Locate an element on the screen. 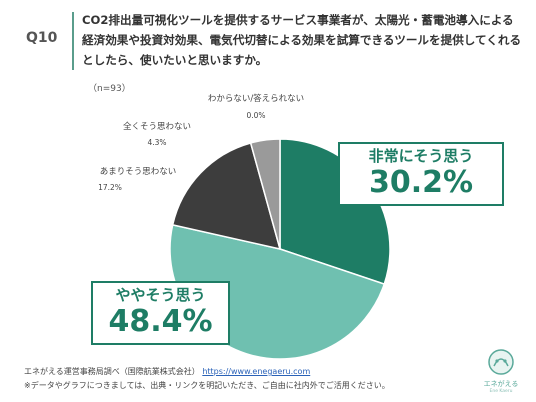 Image resolution: width=536 pixels, height=402 pixels. callout-somewhat-label: ややそう思う is located at coordinates (160, 295).